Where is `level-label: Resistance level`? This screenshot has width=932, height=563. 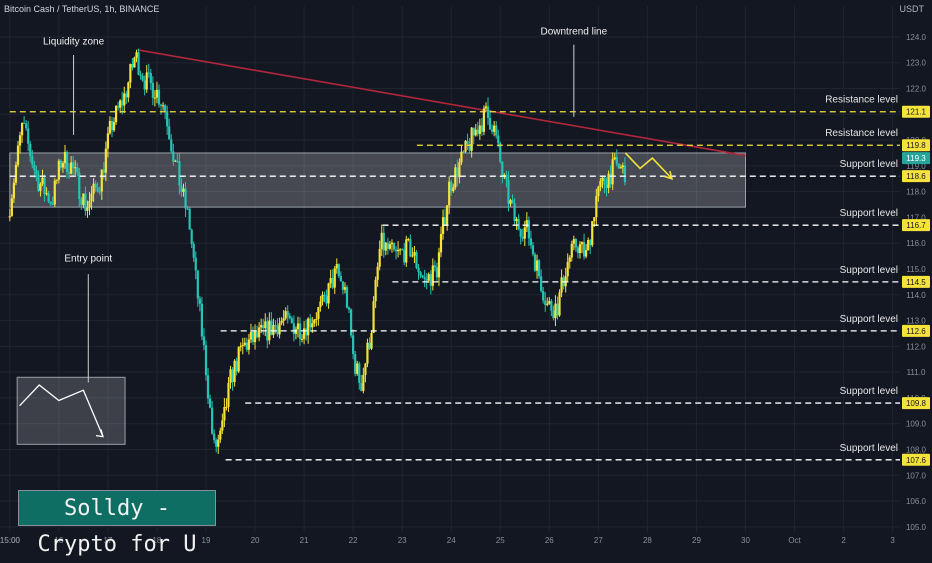
level-label: Resistance level is located at coordinates (861, 133).